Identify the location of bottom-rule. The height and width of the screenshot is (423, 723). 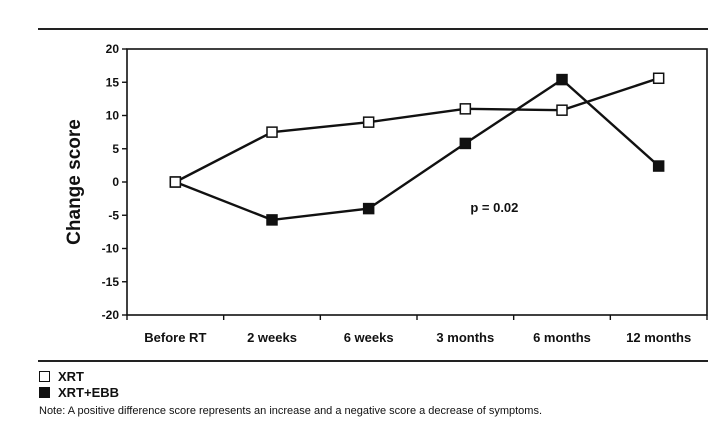
(373, 361).